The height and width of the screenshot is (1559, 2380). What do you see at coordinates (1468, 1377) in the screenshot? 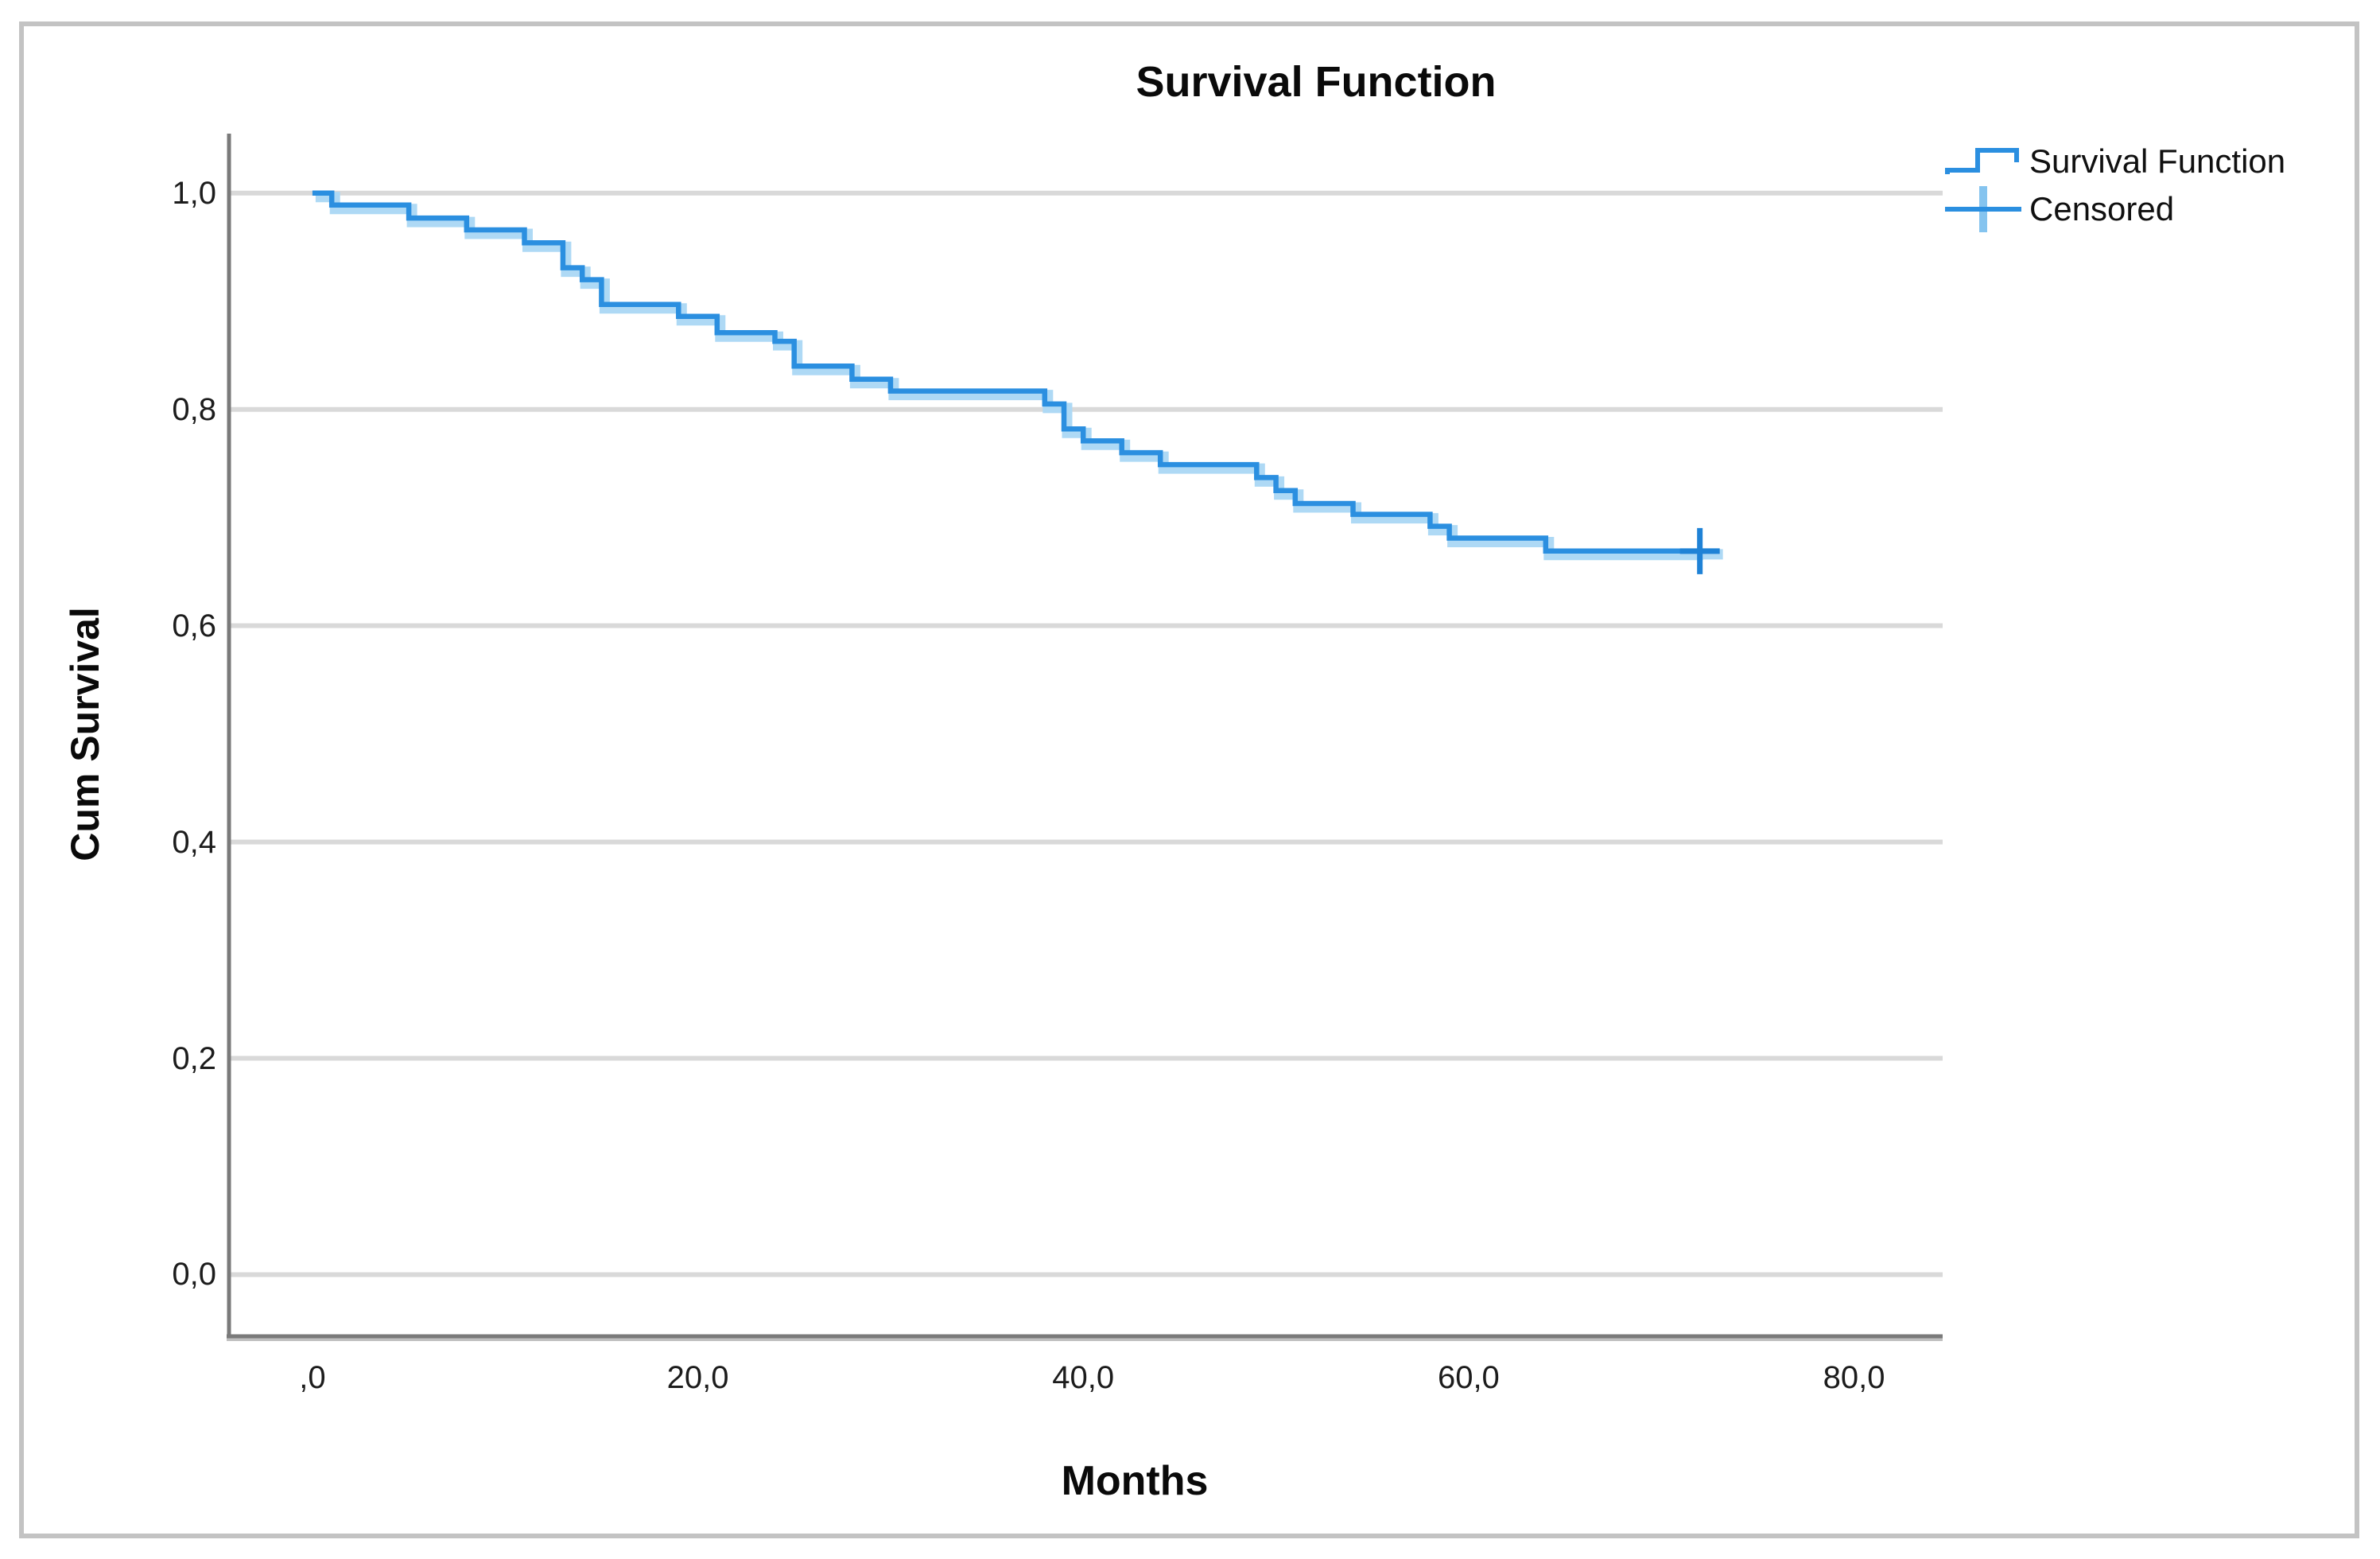
I see `x-tick-label-60,0: 60,0` at bounding box center [1468, 1377].